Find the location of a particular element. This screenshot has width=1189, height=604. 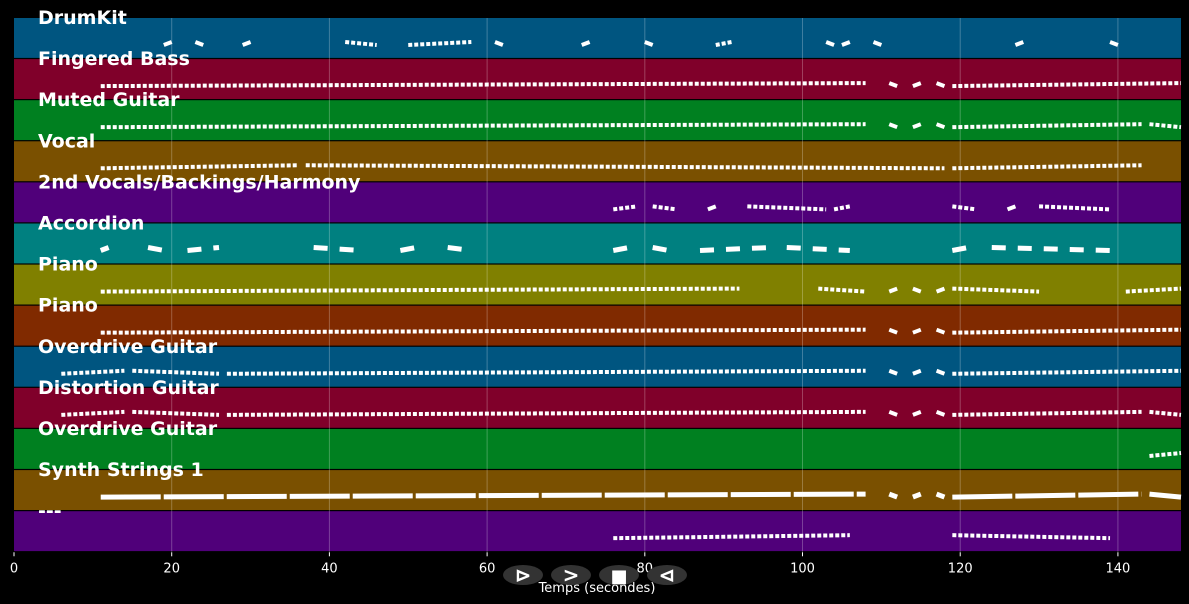

track-label: Synth Strings 1 is located at coordinates (121, 470).